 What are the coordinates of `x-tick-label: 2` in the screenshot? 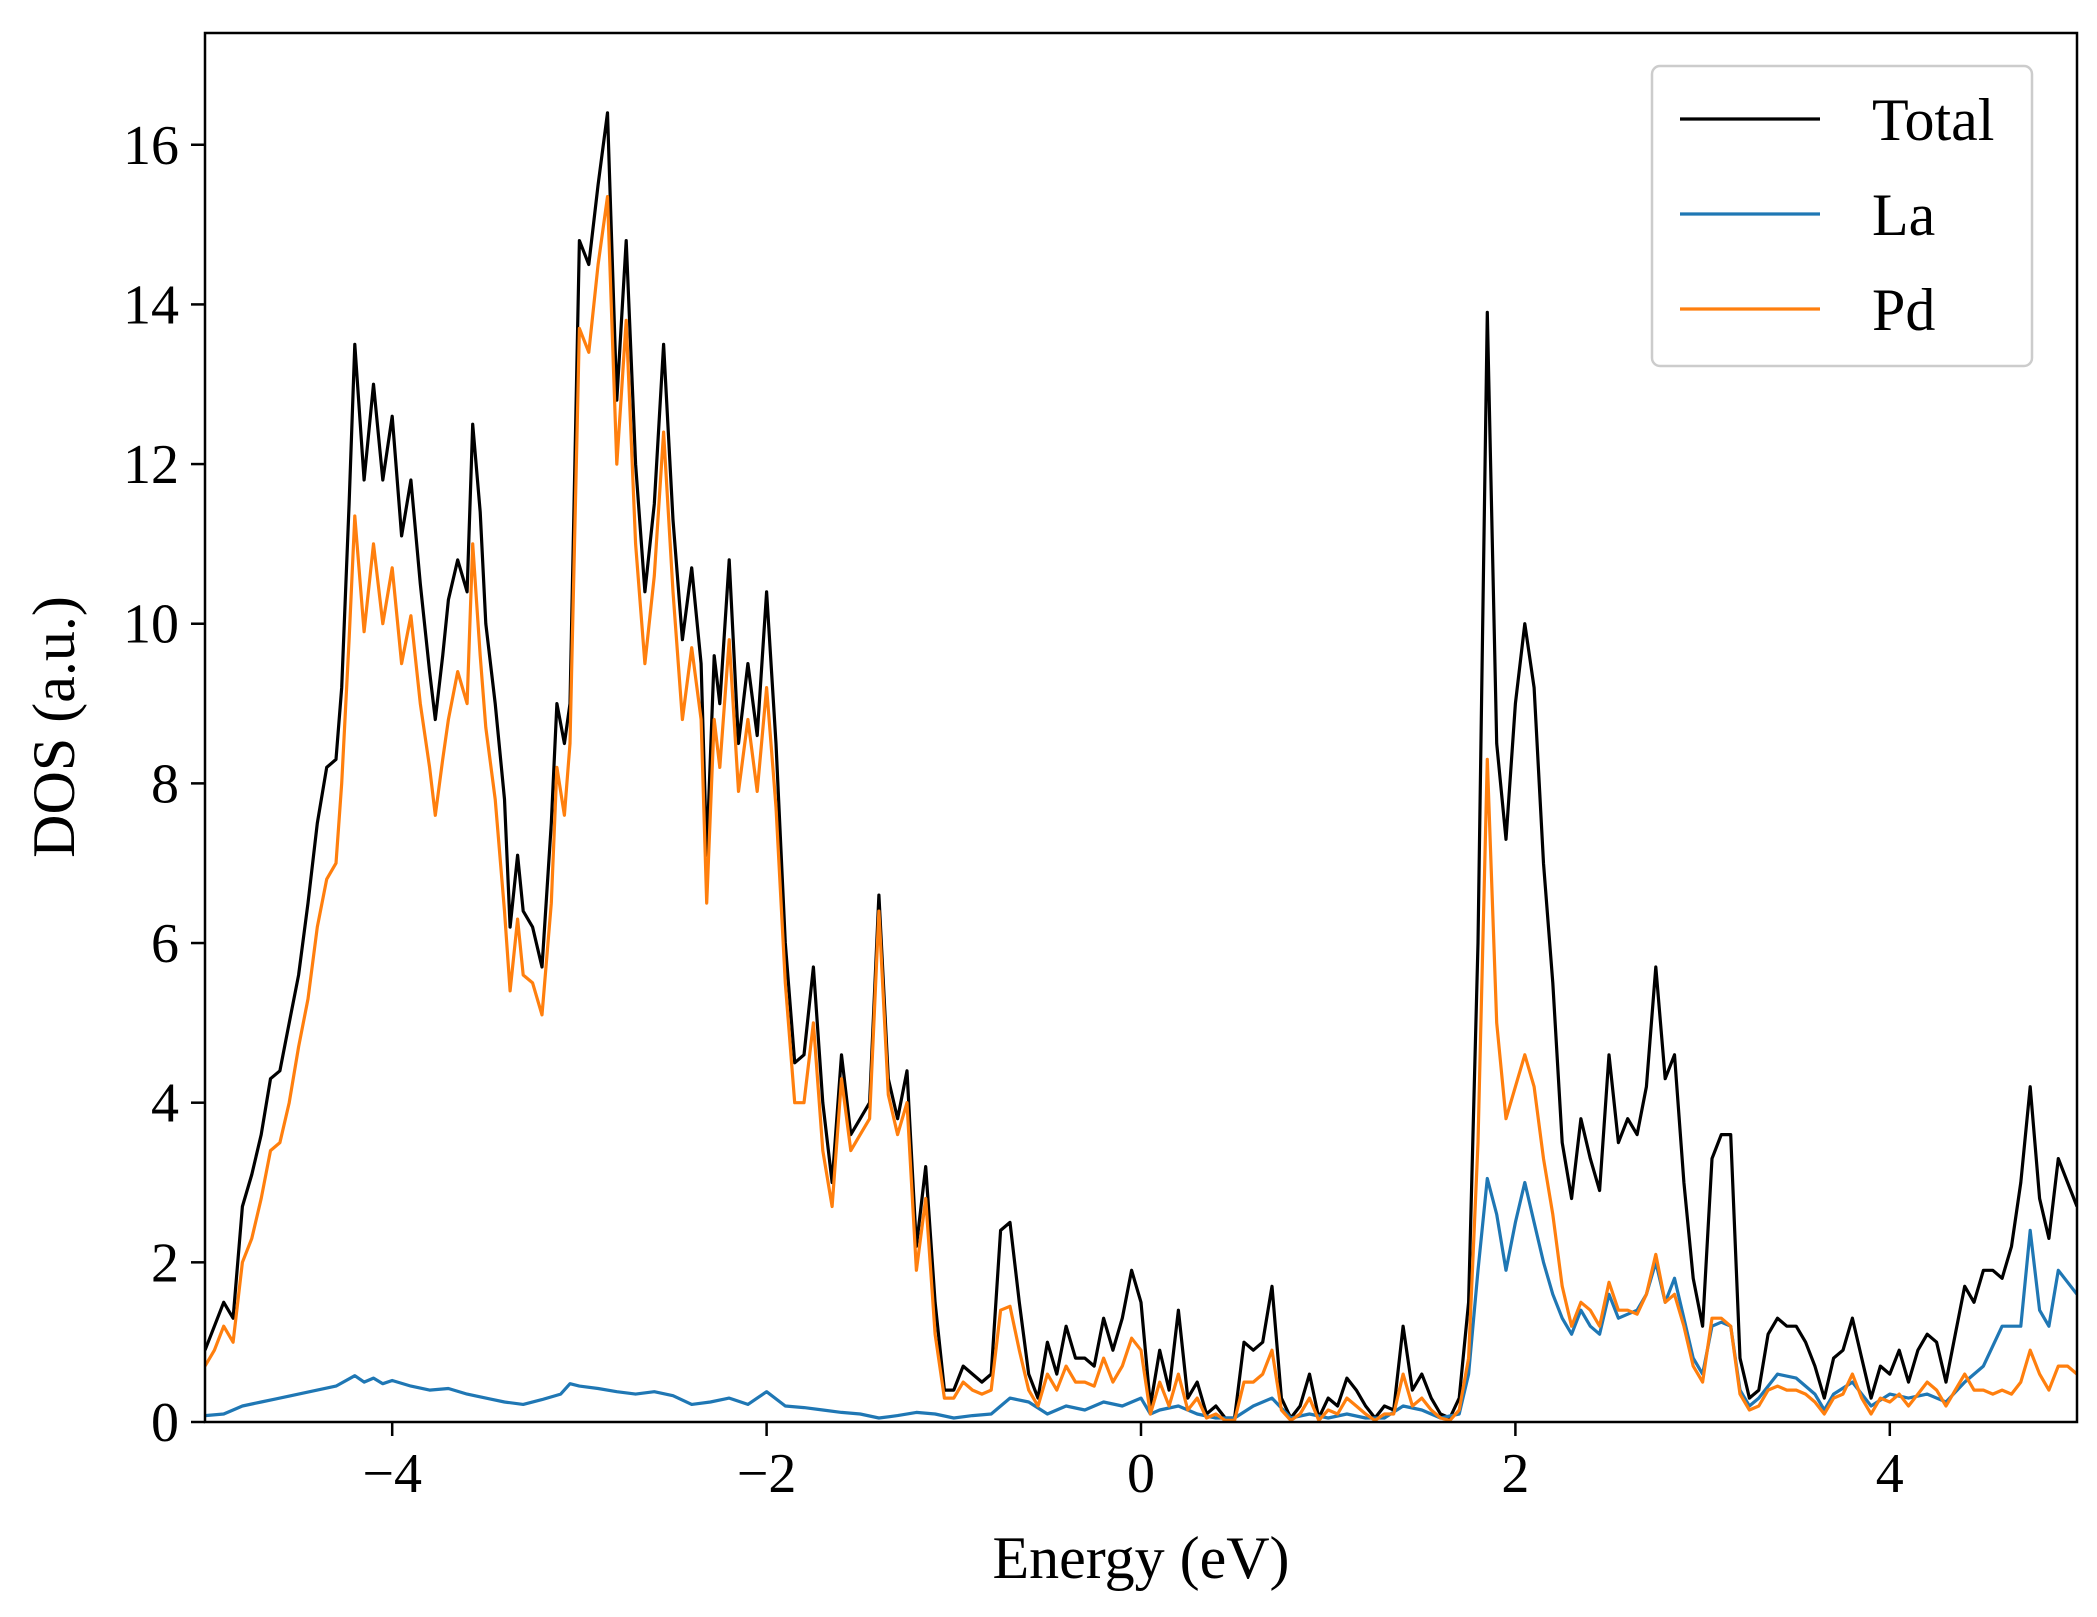 It's located at (1515, 1474).